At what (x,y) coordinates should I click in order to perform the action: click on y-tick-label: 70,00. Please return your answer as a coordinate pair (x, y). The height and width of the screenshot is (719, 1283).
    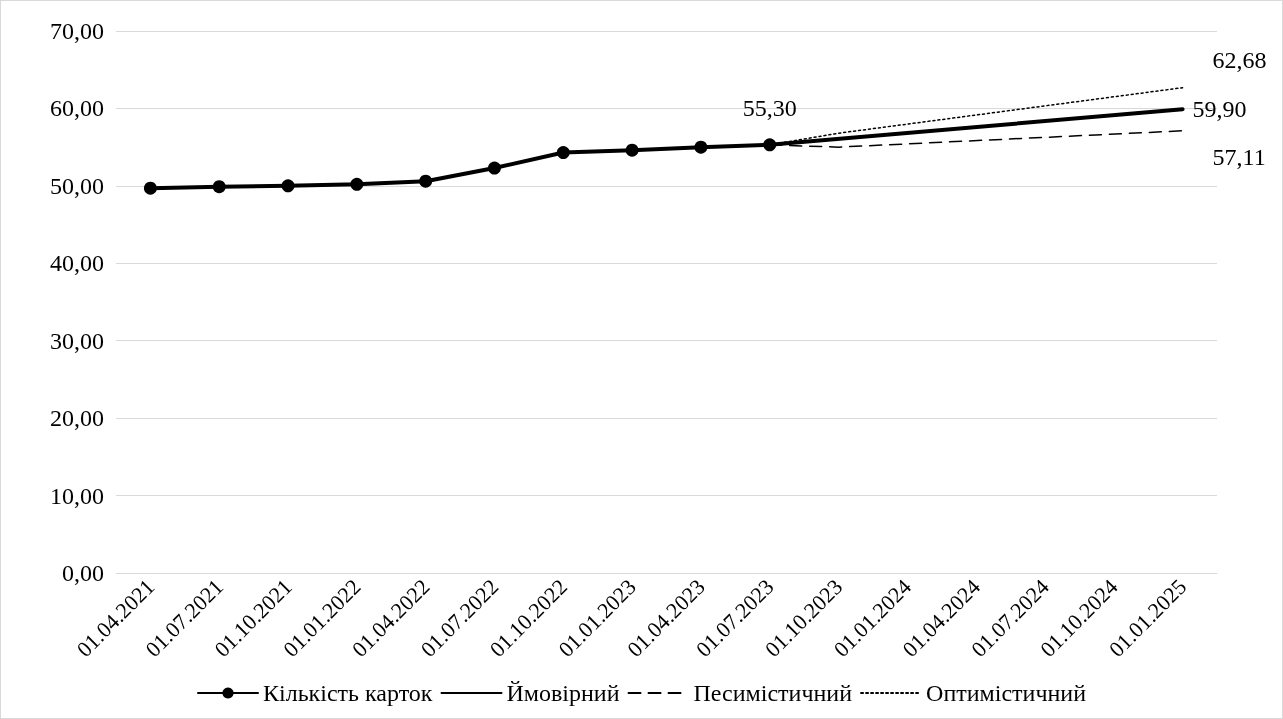
    Looking at the image, I should click on (77, 31).